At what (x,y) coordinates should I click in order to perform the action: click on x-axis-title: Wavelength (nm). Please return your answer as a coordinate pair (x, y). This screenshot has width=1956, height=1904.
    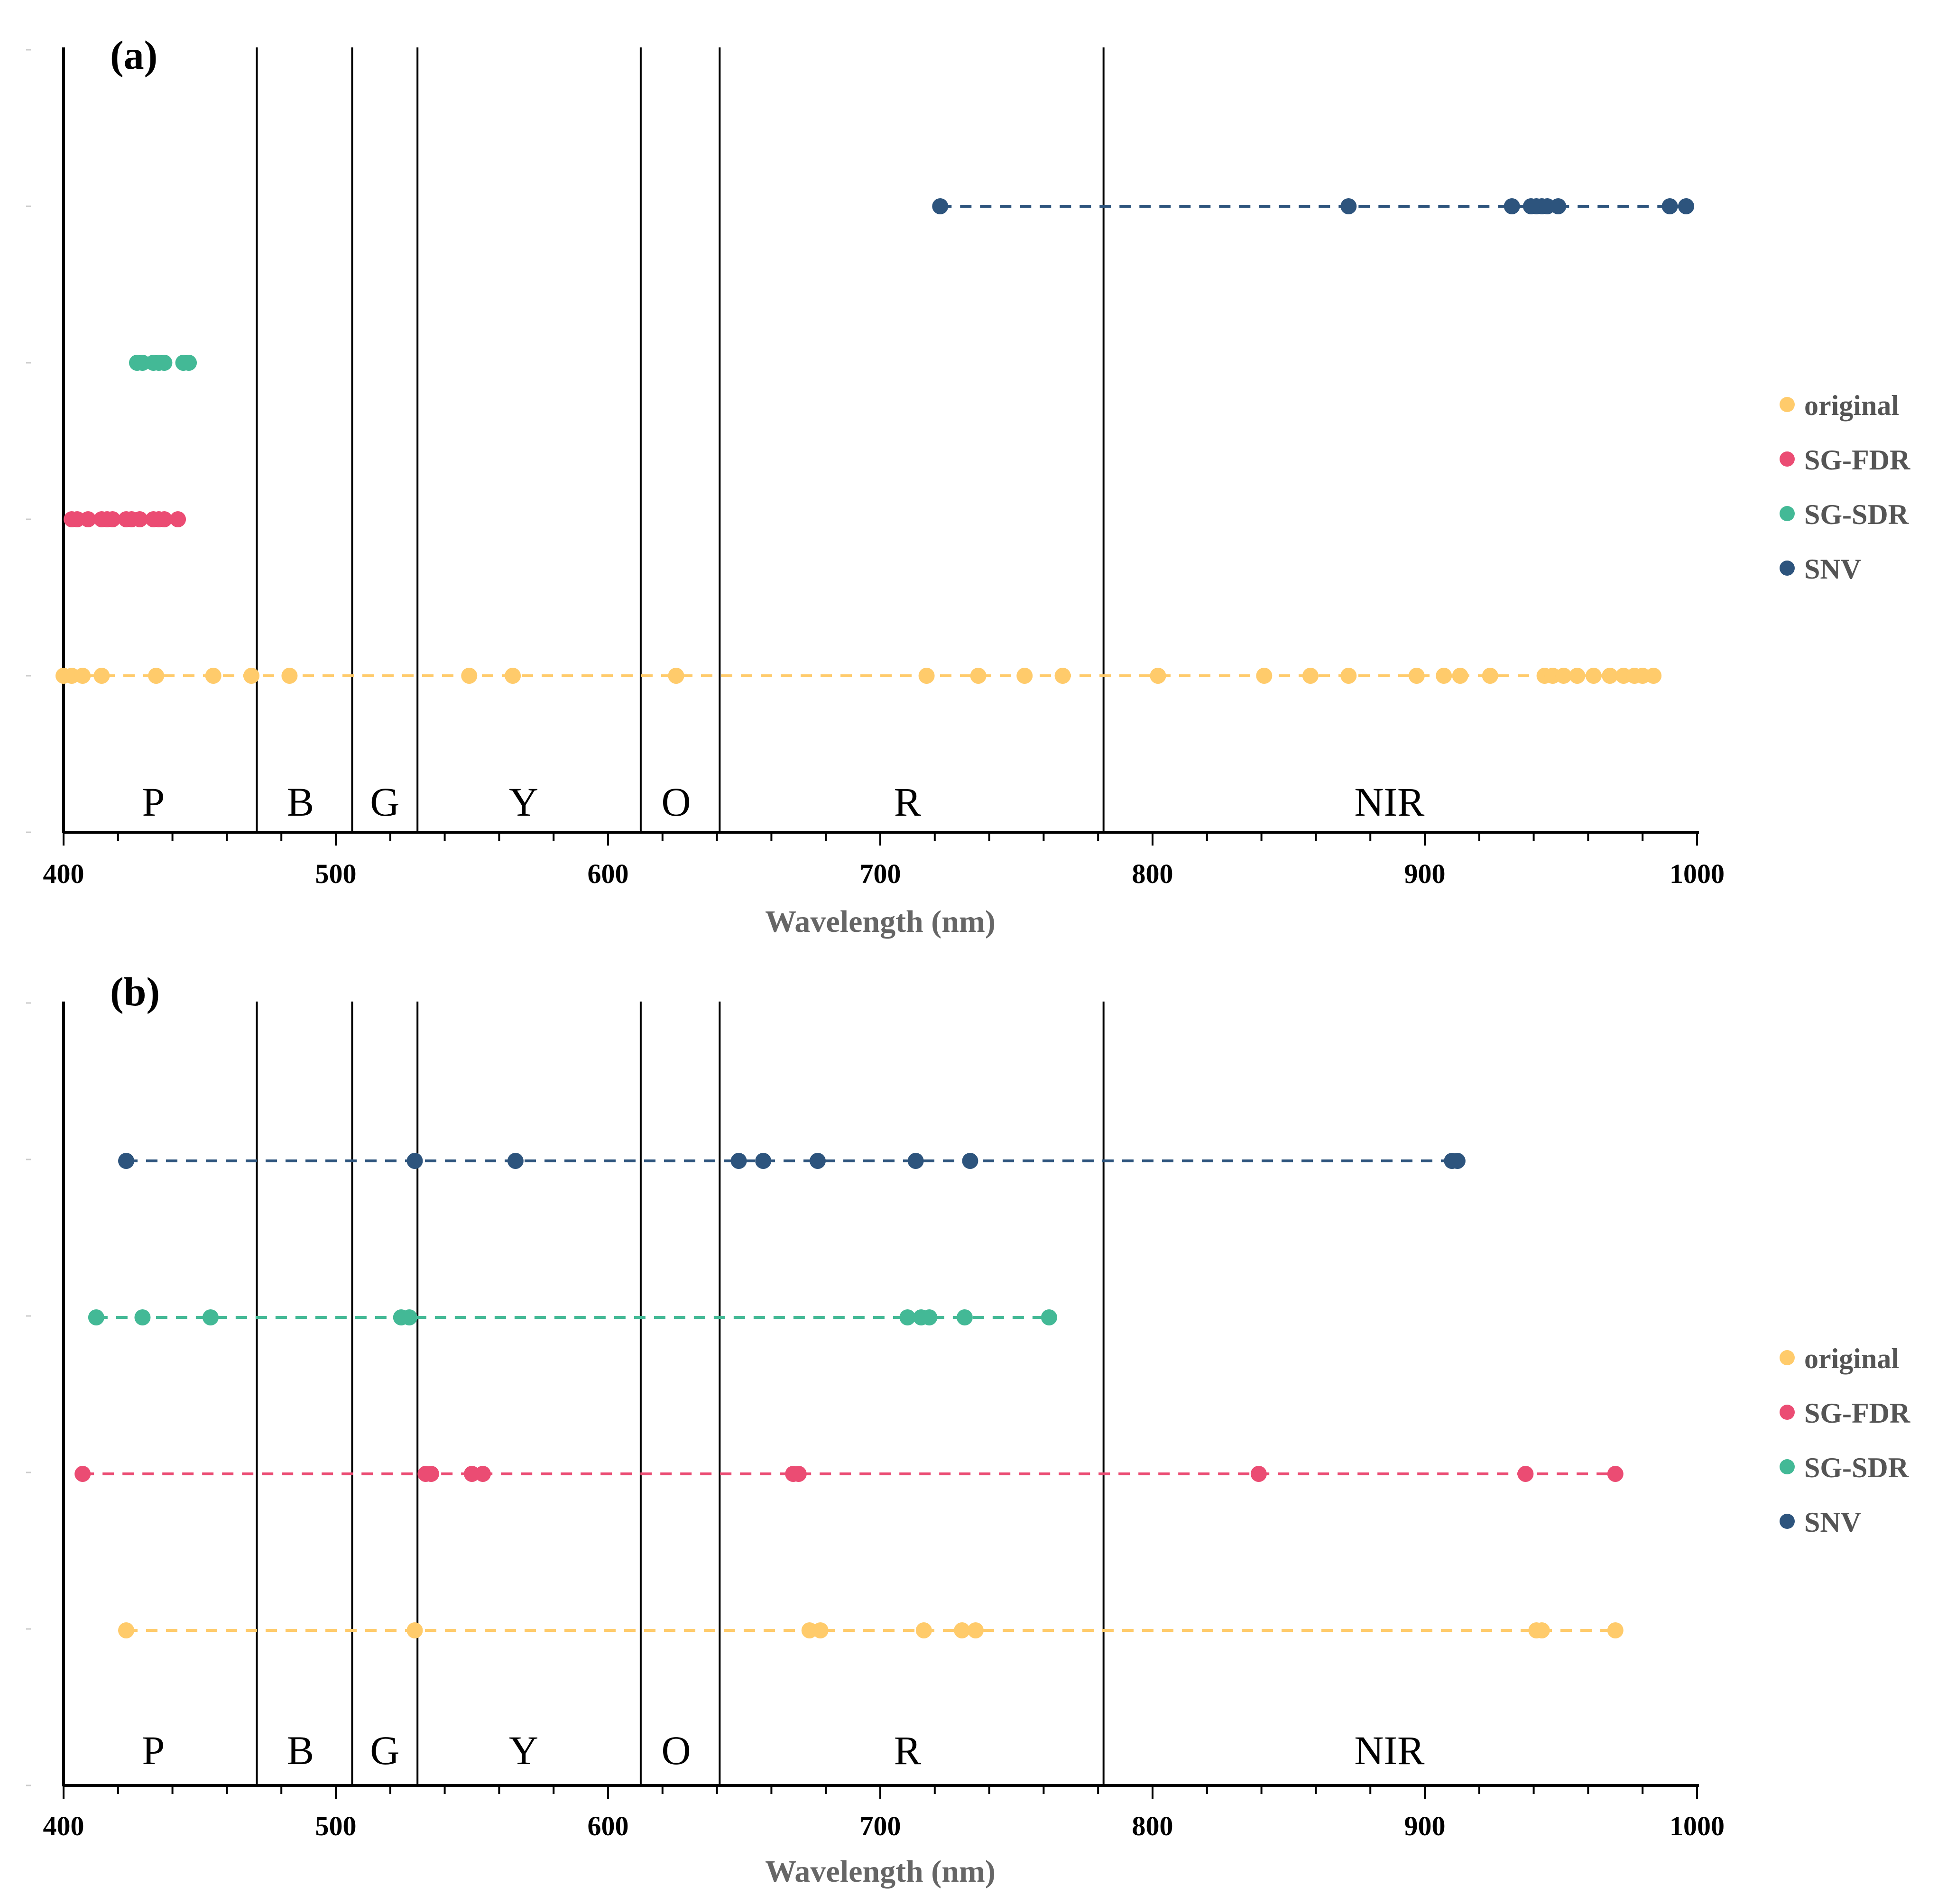
    Looking at the image, I should click on (880, 1871).